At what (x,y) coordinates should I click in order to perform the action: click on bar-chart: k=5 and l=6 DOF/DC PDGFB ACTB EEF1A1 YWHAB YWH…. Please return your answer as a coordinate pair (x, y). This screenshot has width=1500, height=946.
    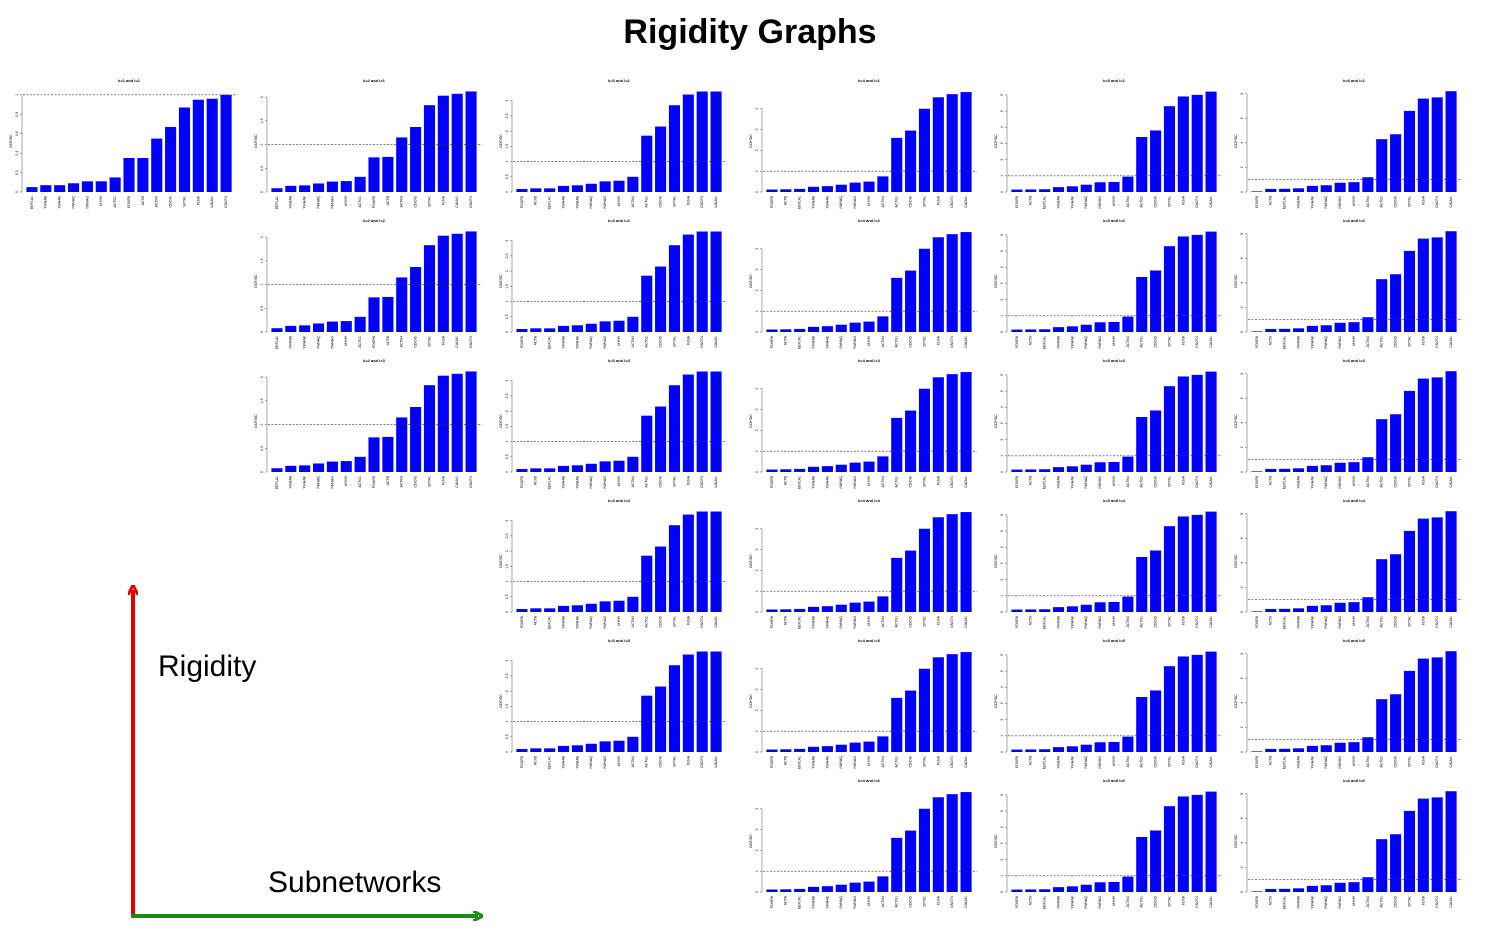
    Looking at the image, I should click on (1108, 843).